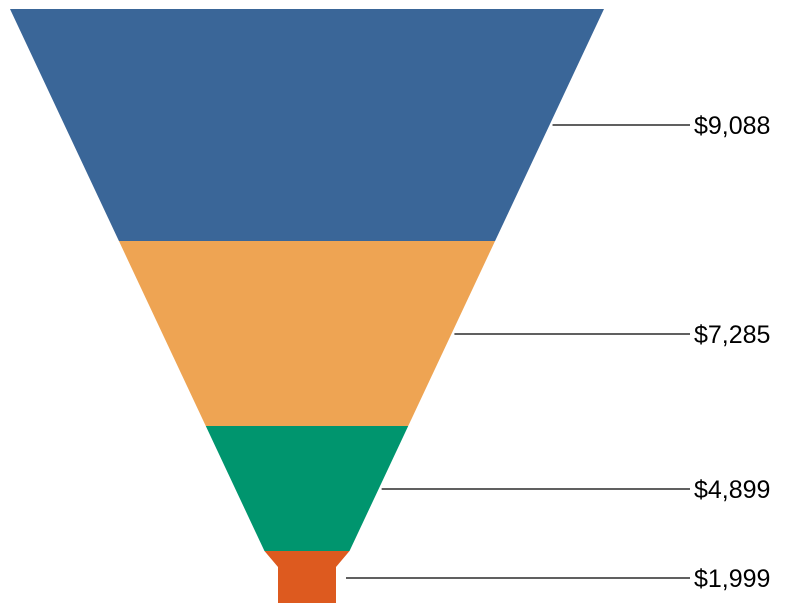  I want to click on value-label-2: $7,285, so click(732, 335).